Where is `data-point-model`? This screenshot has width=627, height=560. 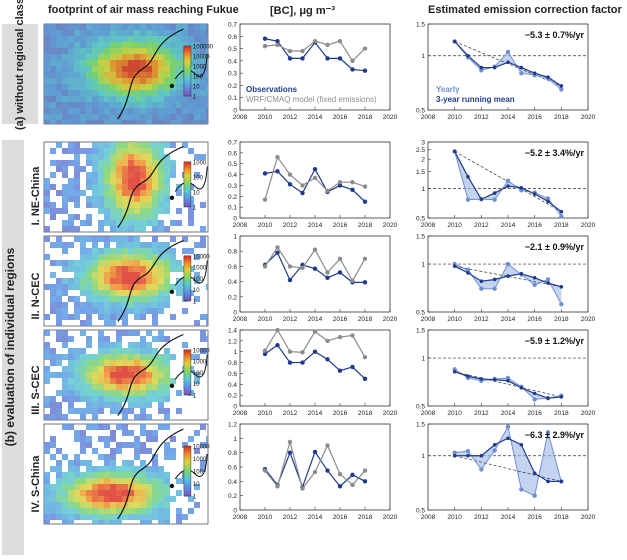 data-point-model is located at coordinates (277, 486).